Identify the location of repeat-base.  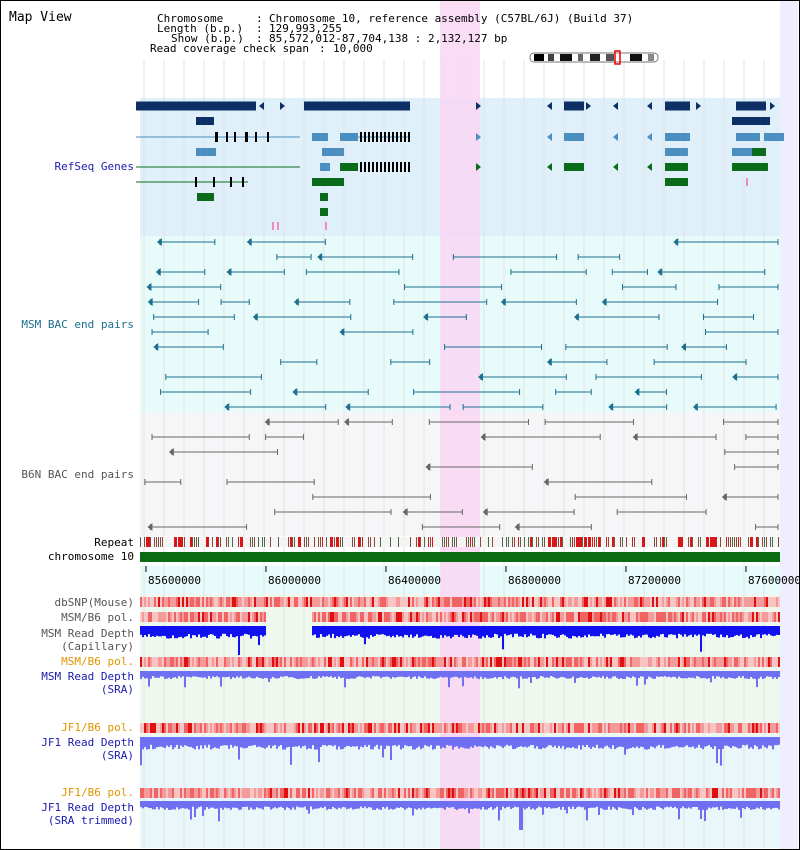
(460, 542).